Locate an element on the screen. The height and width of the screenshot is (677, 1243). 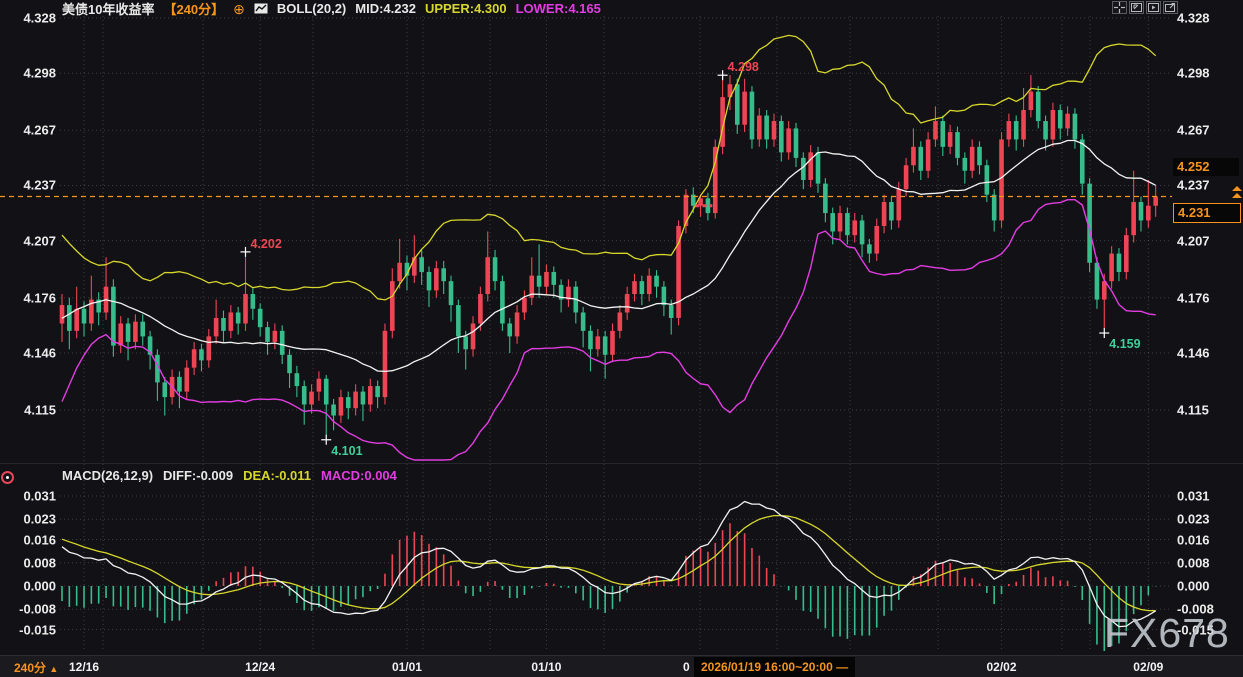
price-axis-label-left: 4.207 is located at coordinates (39, 241).